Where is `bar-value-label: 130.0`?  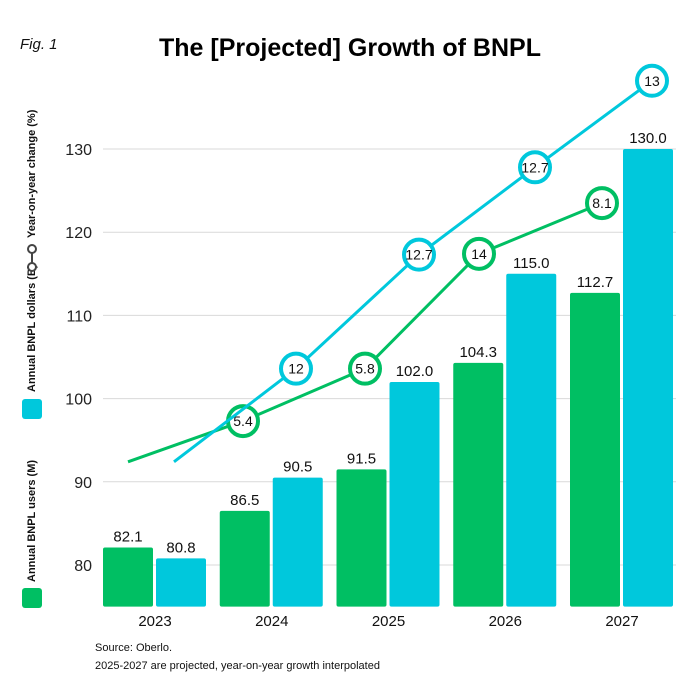 bar-value-label: 130.0 is located at coordinates (648, 138).